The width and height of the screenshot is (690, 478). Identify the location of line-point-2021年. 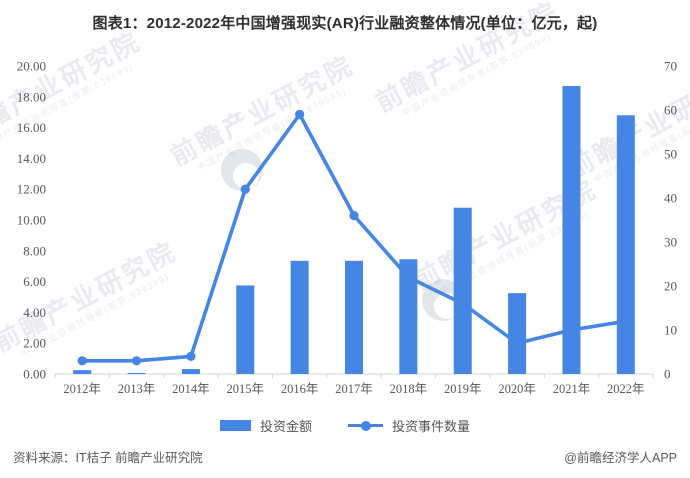
(571, 330).